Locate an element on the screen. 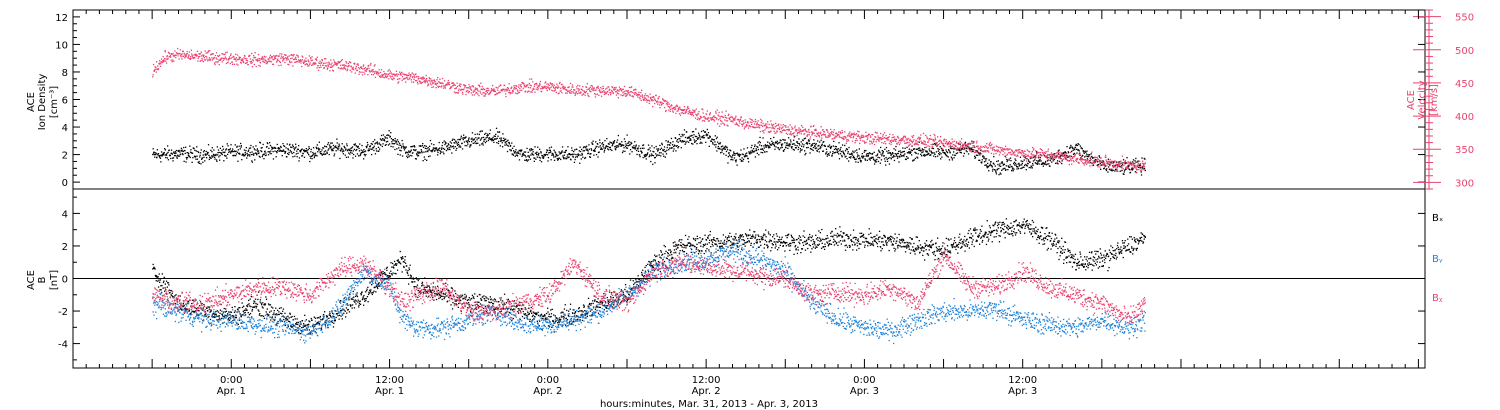  density-ylabel-line2: Ion Density is located at coordinates (42, 102).